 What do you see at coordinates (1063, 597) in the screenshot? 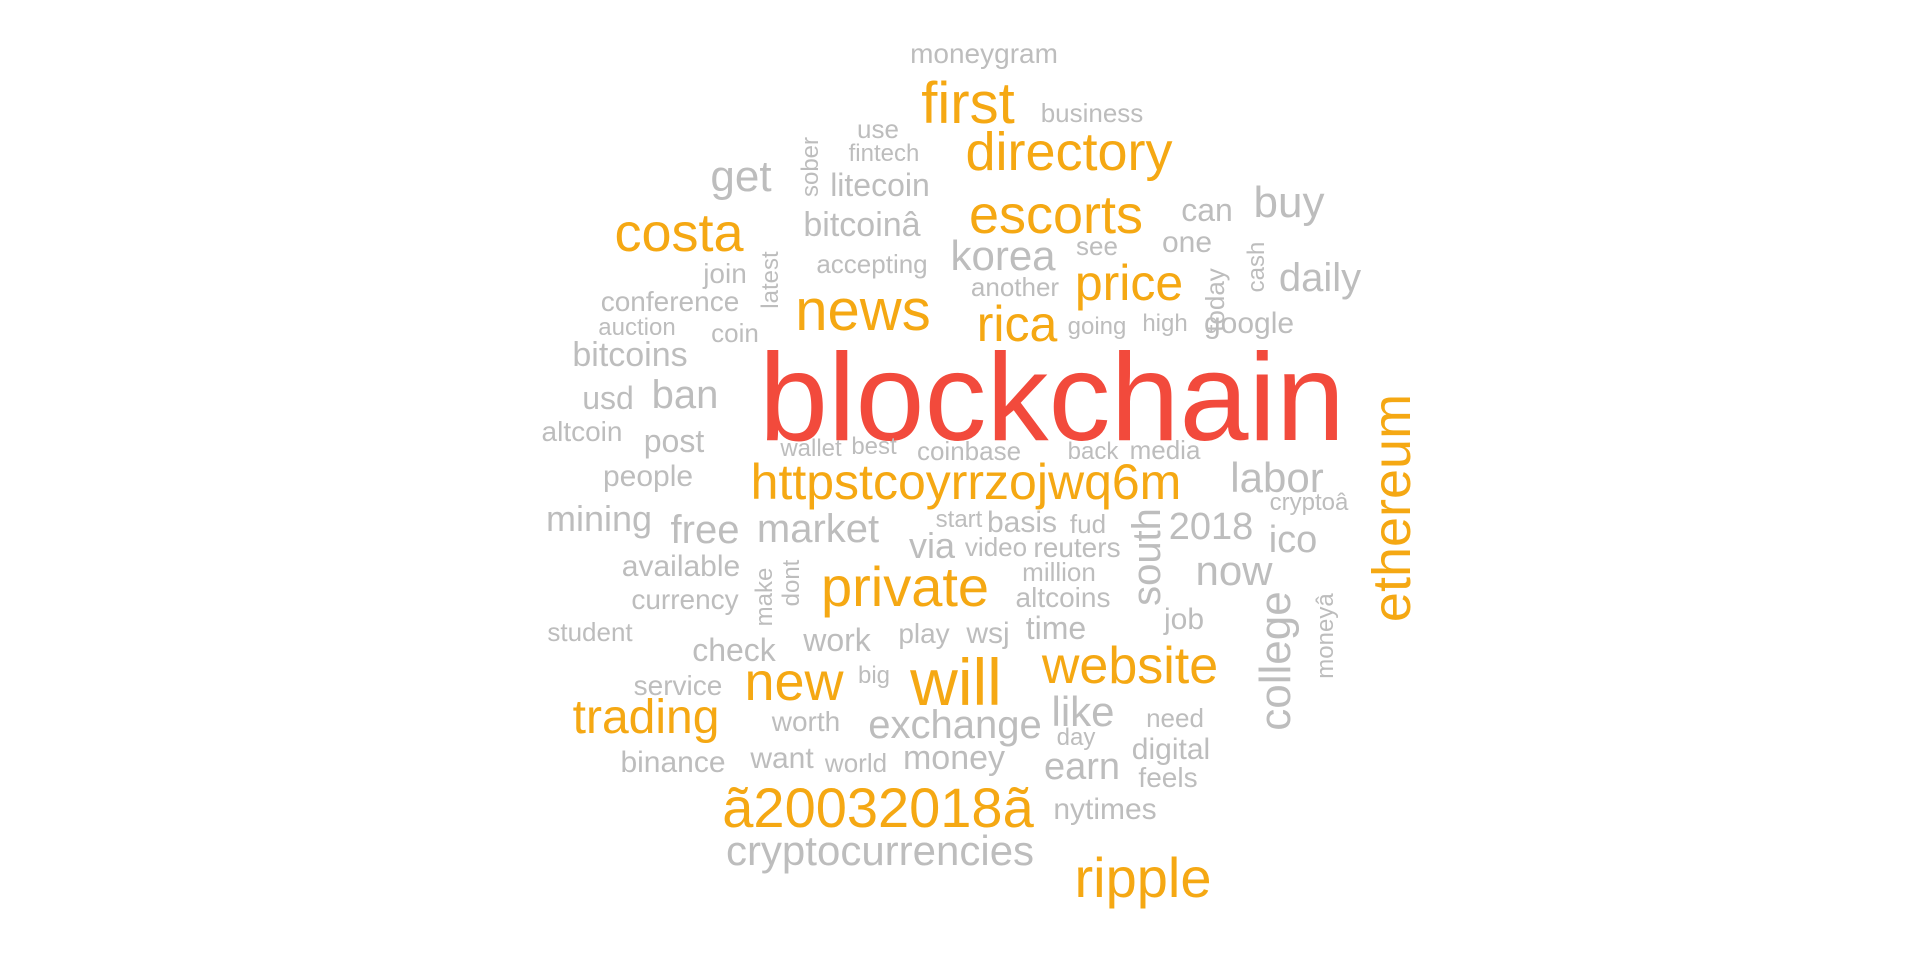
I see `word-altcoins: altcoins` at bounding box center [1063, 597].